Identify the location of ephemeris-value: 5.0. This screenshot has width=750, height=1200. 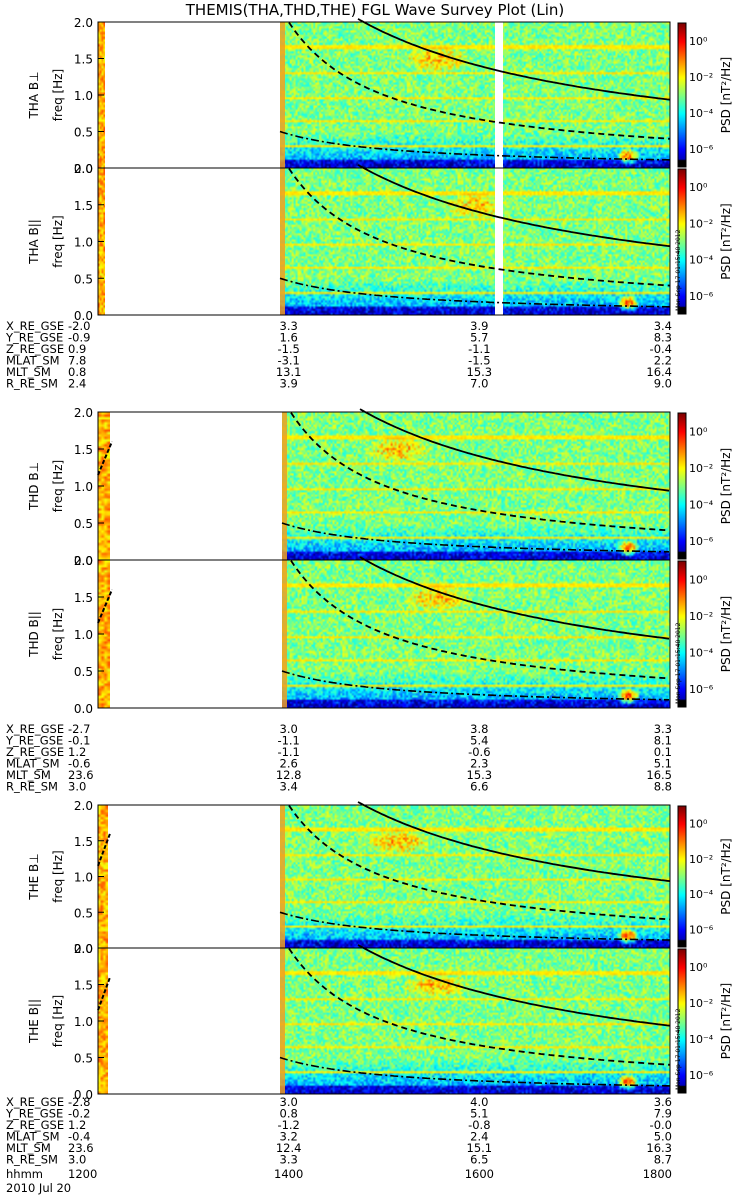
(663, 1137).